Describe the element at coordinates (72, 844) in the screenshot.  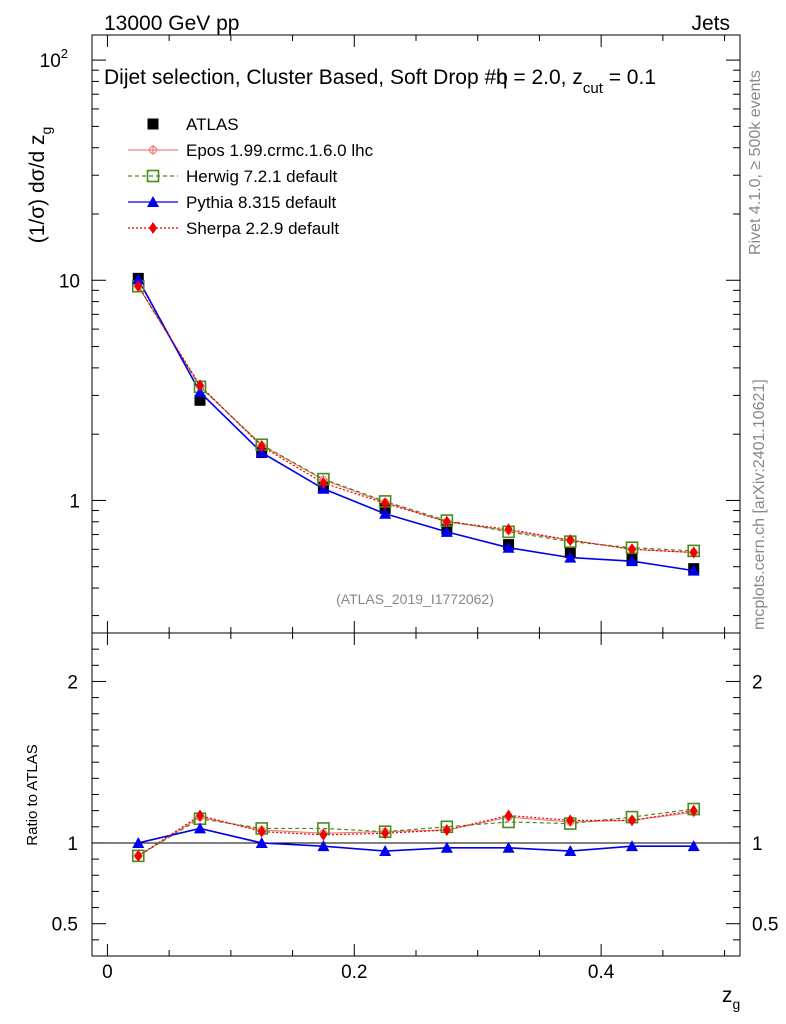
I see `ratio-tick-label: 1` at that location.